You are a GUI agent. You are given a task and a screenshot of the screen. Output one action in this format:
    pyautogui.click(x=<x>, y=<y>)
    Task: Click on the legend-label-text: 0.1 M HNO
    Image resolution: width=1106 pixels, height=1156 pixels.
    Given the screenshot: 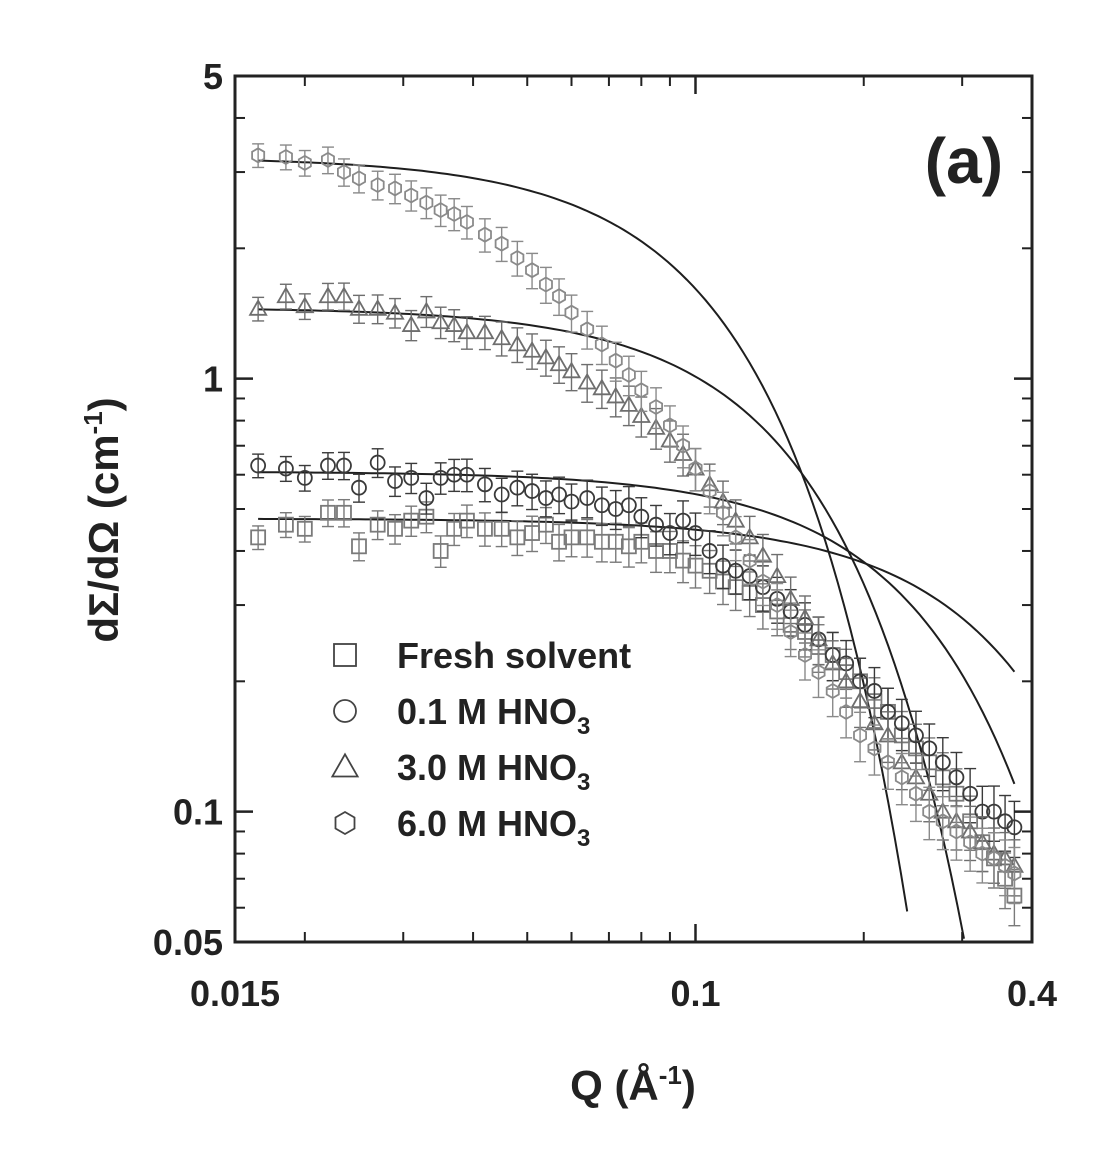 What is the action you would take?
    pyautogui.click(x=487, y=711)
    